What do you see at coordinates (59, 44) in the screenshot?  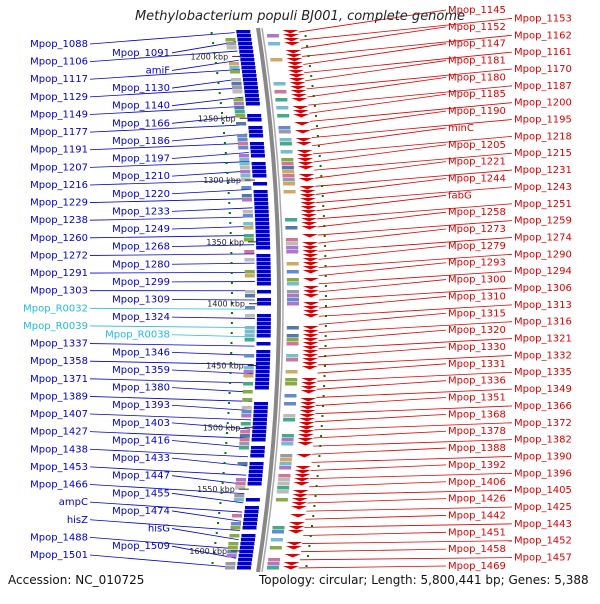 I see `left-gene-label: Mpop_1088` at bounding box center [59, 44].